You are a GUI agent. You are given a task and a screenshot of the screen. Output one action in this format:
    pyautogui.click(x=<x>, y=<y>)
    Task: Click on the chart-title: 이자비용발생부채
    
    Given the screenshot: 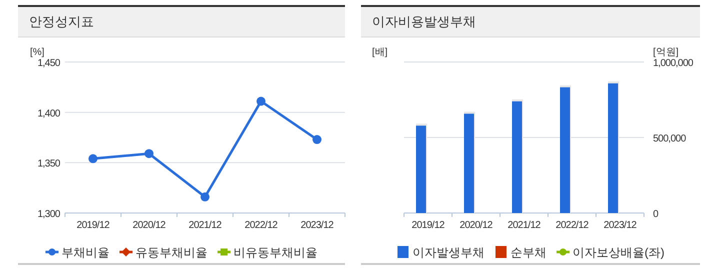 What is the action you would take?
    pyautogui.click(x=424, y=21)
    